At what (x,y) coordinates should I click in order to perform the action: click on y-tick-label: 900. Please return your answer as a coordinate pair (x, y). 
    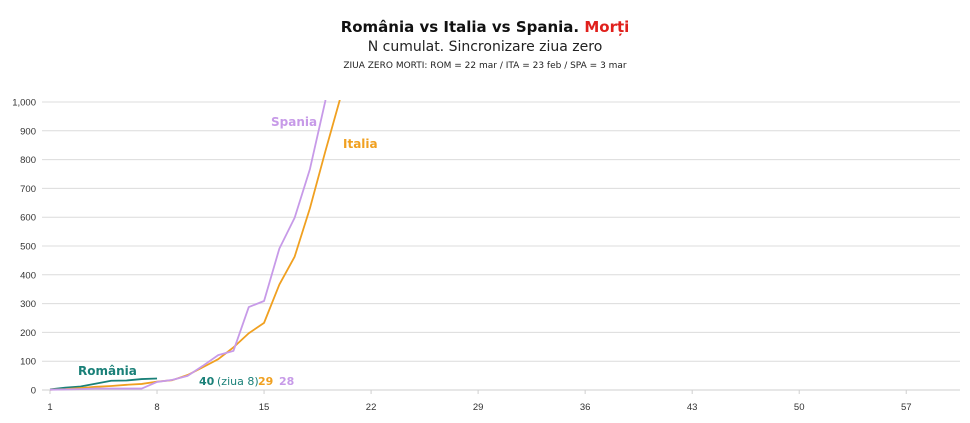
    Looking at the image, I should click on (28, 131).